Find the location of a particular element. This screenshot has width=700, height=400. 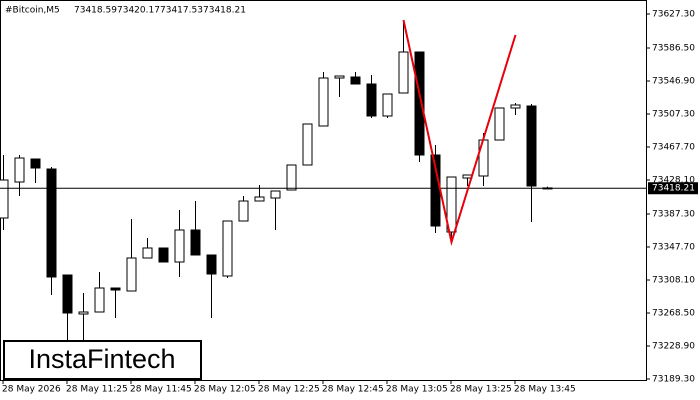

pattern-line is located at coordinates (459, 132).